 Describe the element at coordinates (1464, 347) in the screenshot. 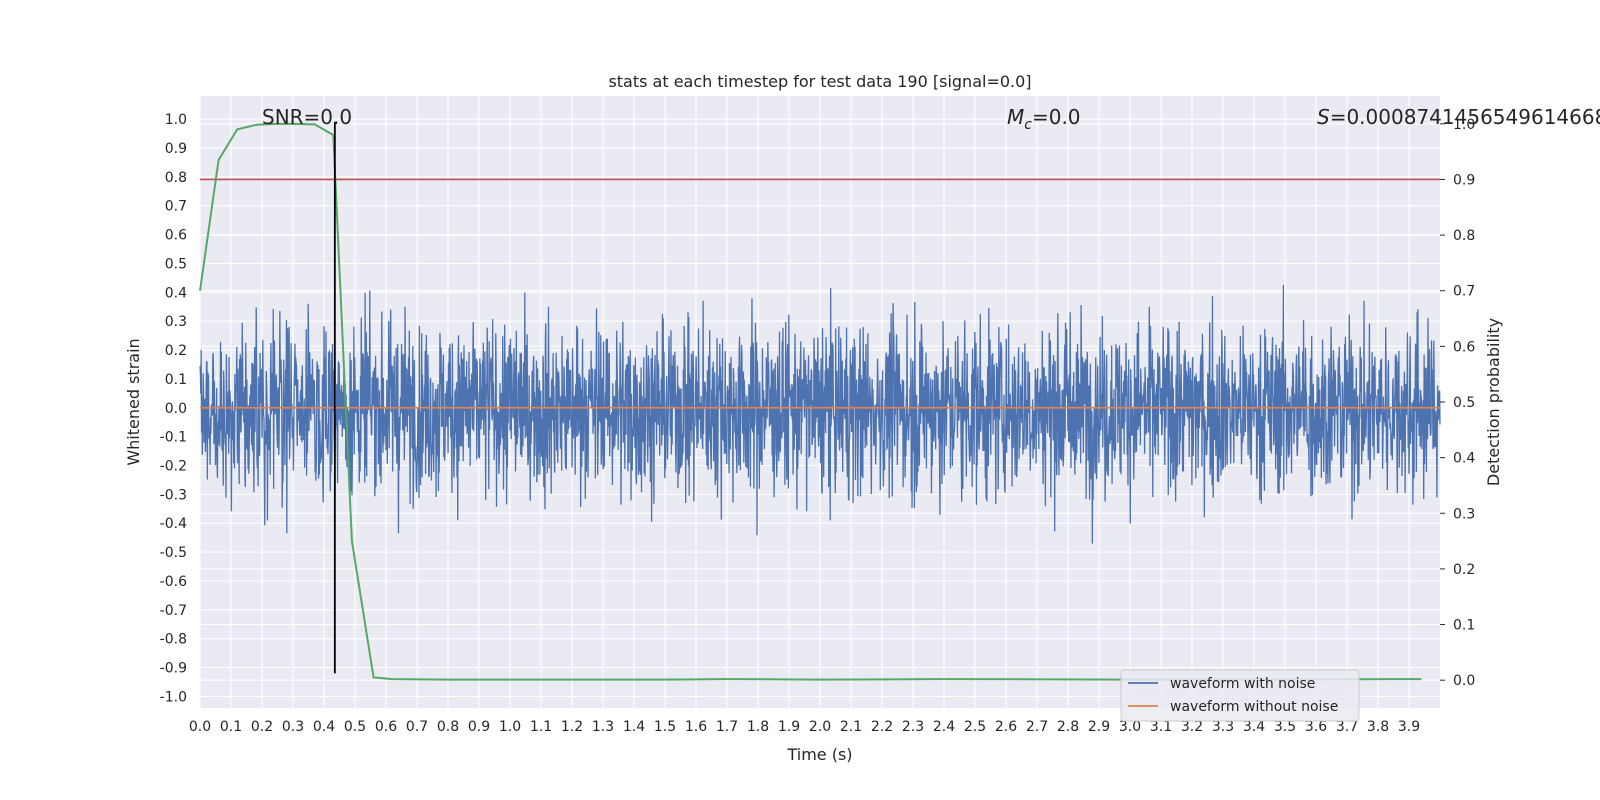

I see `y2-tick-label: 0.6` at that location.